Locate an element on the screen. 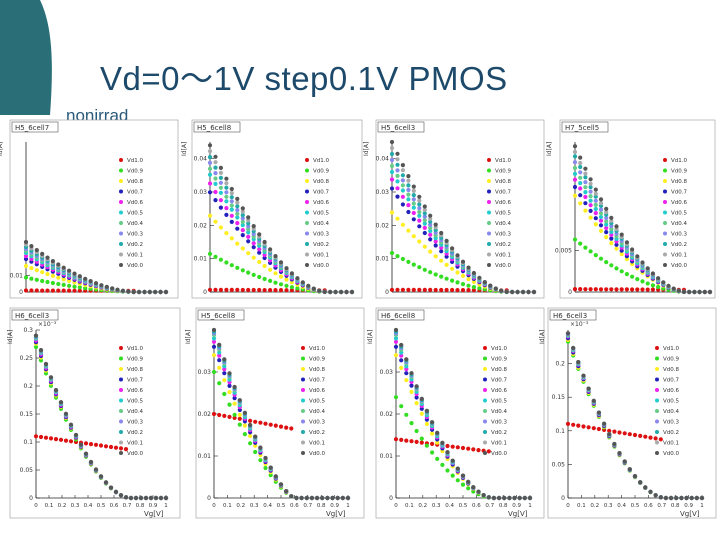  legend-entry: Vd0.8 is located at coordinates (499, 370).